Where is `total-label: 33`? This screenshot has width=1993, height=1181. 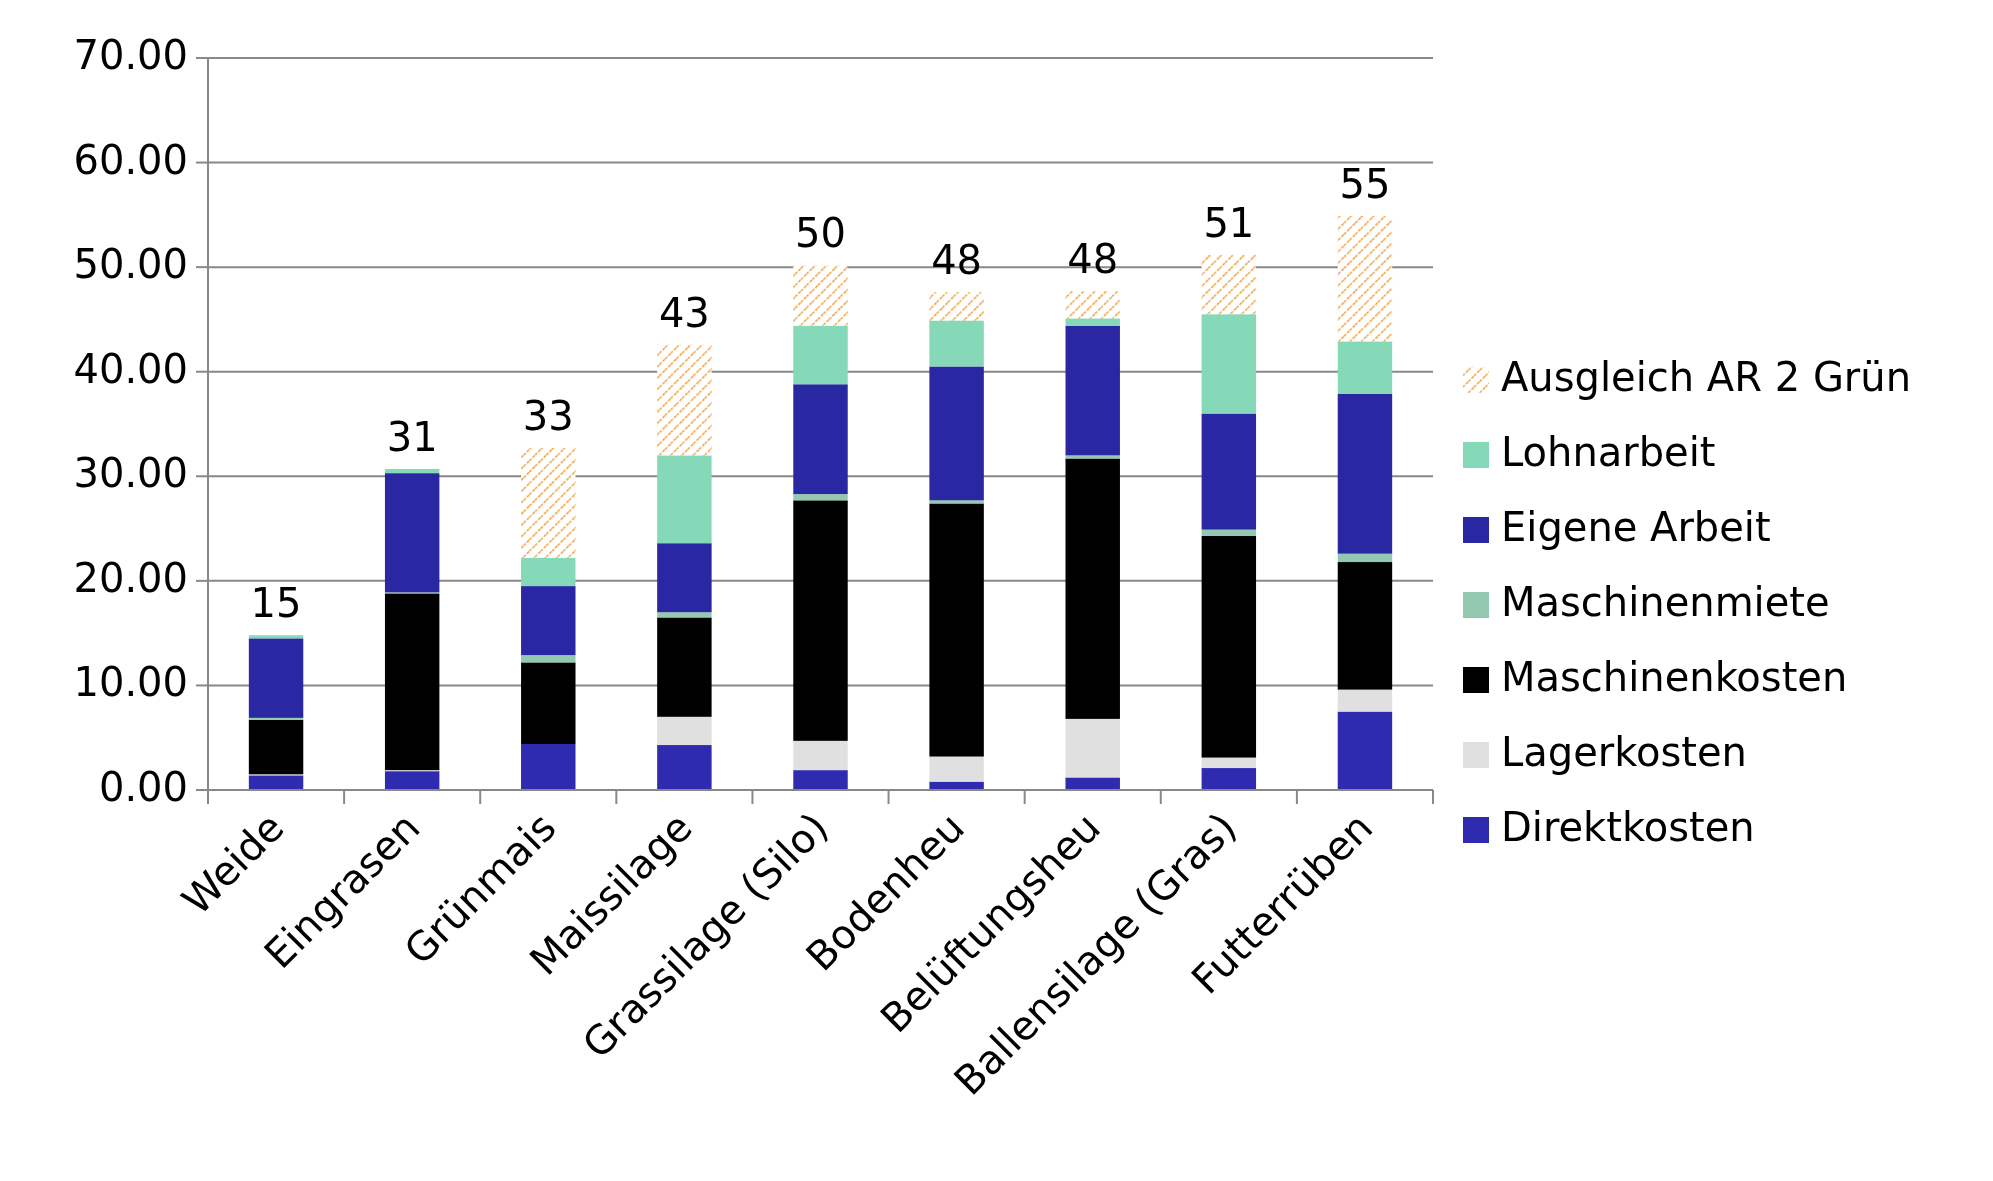 total-label: 33 is located at coordinates (548, 416).